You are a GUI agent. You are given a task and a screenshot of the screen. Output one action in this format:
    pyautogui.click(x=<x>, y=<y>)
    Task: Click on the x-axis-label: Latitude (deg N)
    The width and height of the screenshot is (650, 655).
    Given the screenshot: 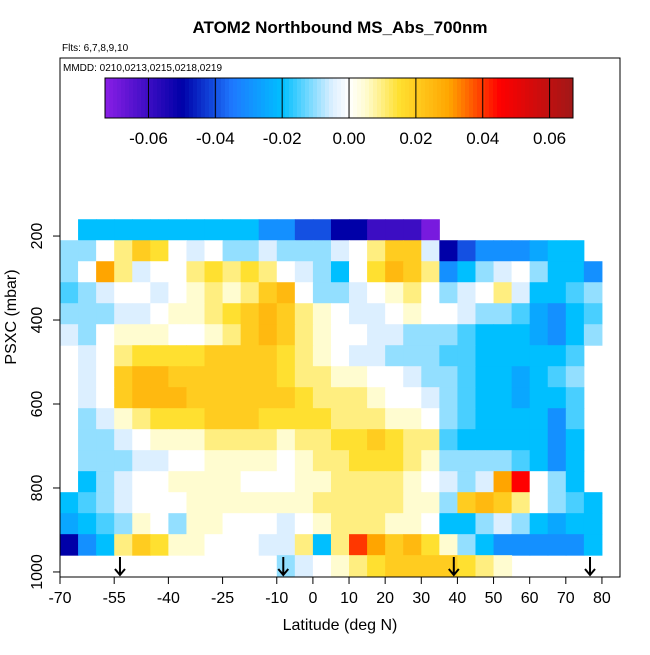 What is the action you would take?
    pyautogui.click(x=340, y=625)
    